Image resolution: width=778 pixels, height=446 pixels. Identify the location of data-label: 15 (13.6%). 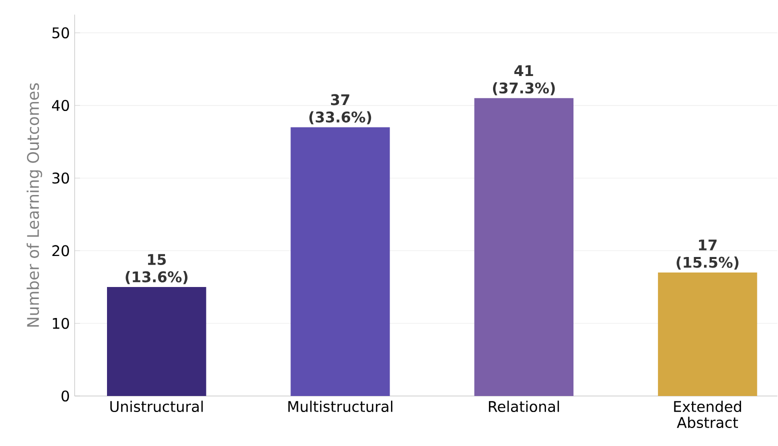
(157, 269).